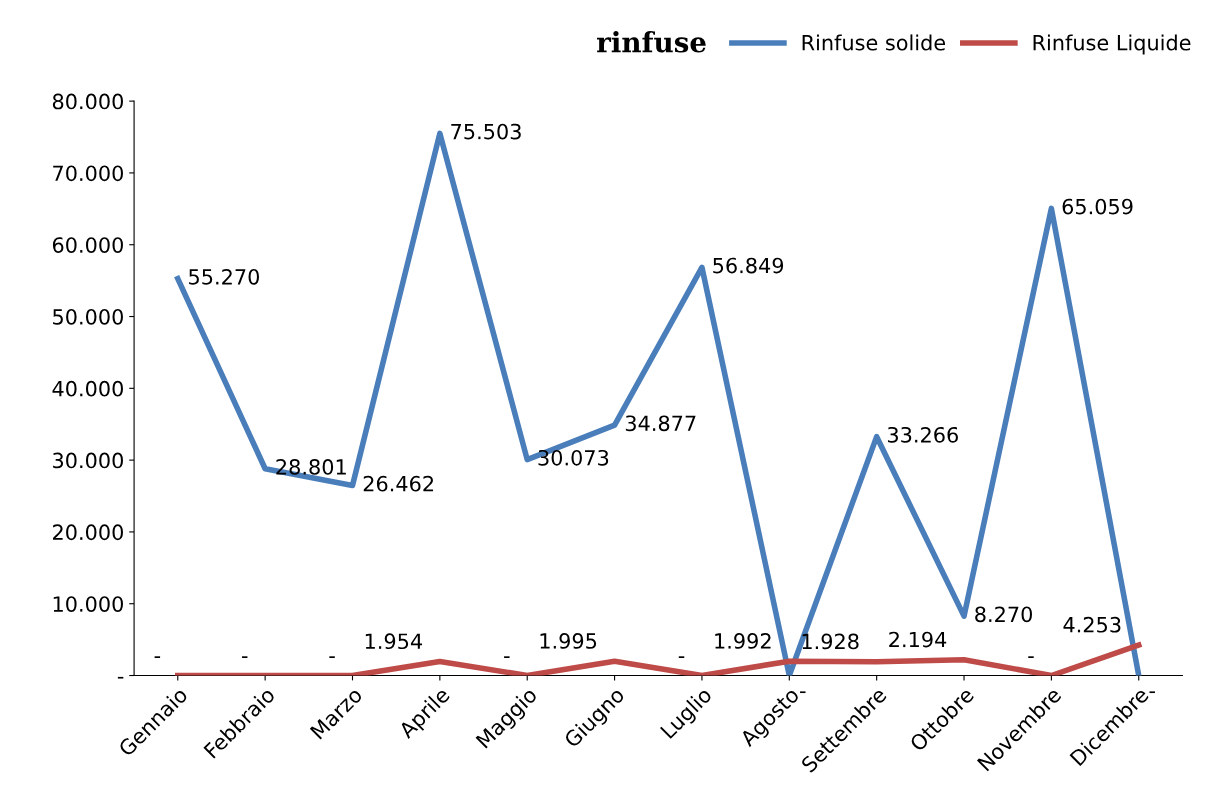  Describe the element at coordinates (87, 388) in the screenshot. I see `y-tick-label: 40.000` at that location.